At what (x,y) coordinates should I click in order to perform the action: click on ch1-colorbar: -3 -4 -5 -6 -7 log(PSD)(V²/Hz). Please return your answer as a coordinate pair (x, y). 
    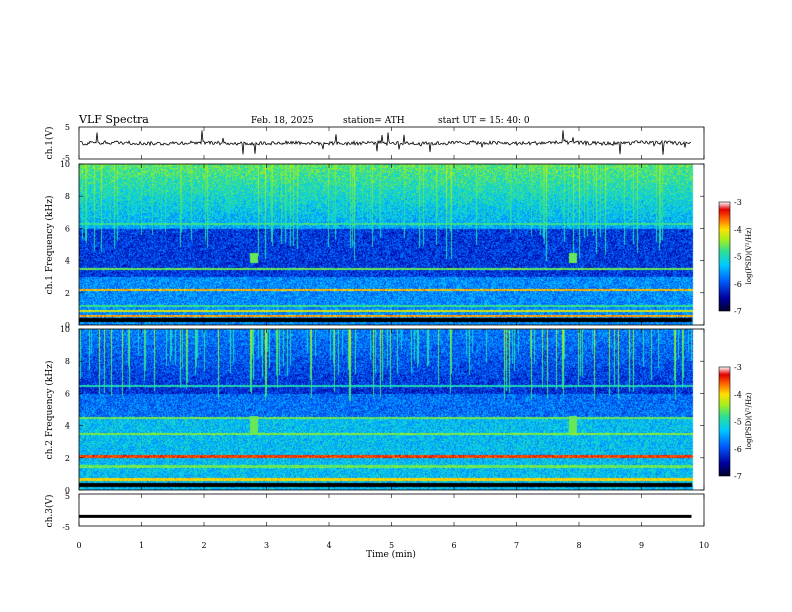
    Looking at the image, I should click on (735, 257).